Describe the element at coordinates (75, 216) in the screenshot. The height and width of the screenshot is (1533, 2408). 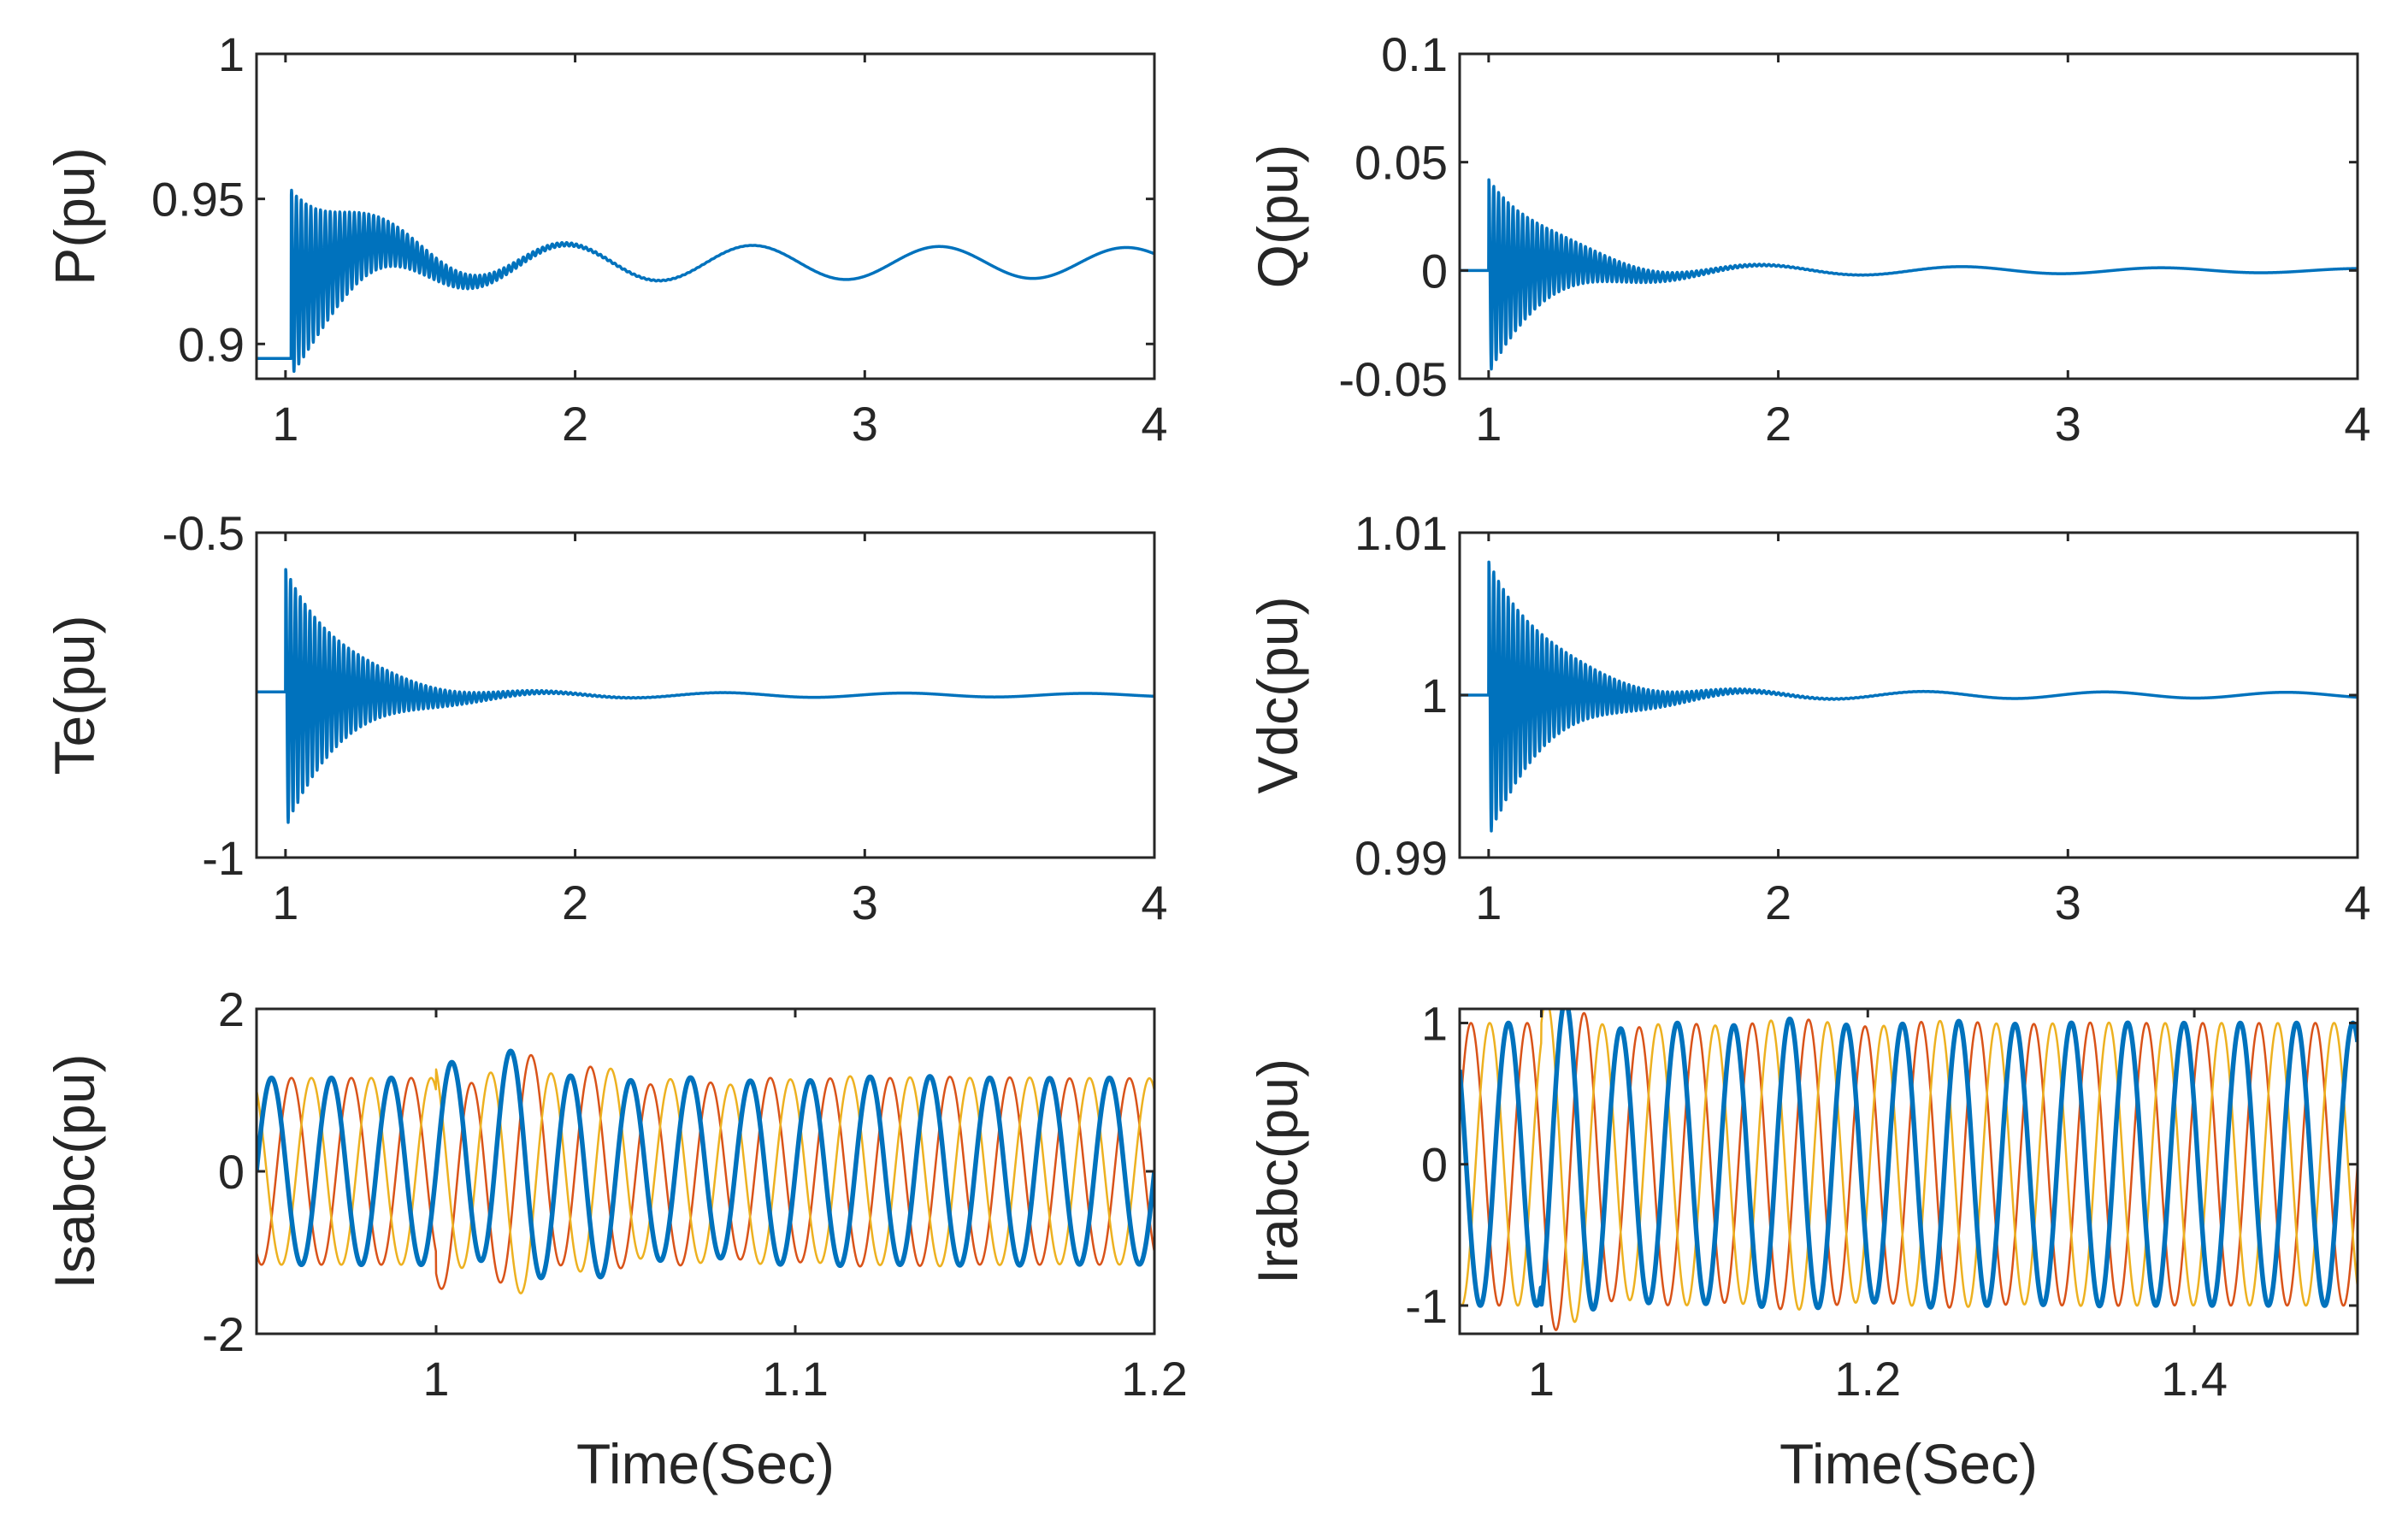
I see `y-axis-label: P(pu)` at that location.